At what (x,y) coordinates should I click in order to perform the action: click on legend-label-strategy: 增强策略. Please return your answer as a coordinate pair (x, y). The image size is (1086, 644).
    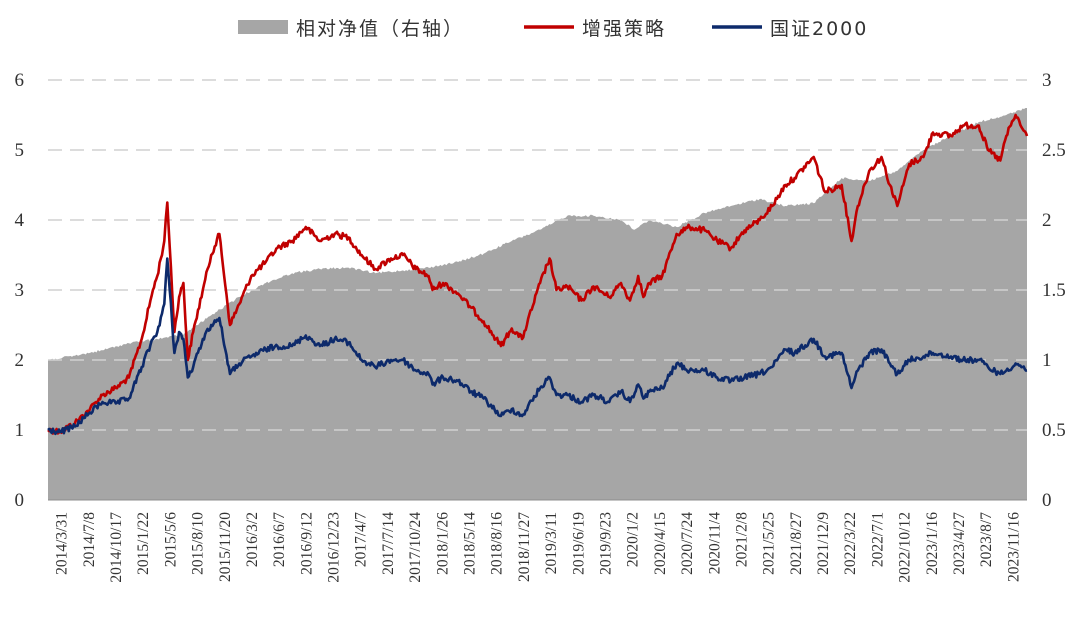
    Looking at the image, I should click on (624, 29).